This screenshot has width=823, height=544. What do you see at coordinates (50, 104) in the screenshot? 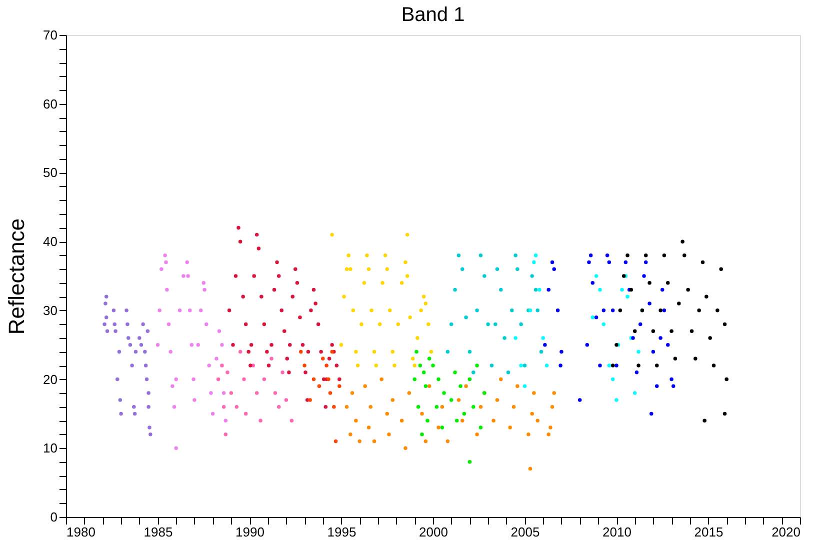
I see `y-tick-label: 60` at bounding box center [50, 104].